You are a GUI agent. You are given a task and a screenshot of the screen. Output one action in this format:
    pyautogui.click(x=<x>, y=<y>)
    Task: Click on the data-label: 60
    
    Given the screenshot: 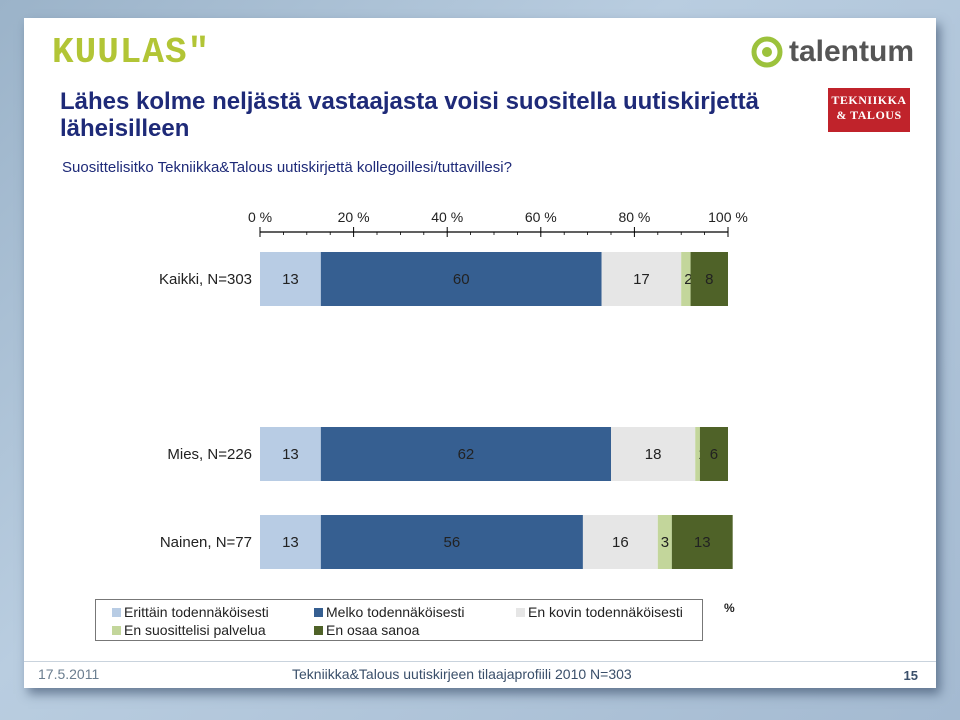 What is the action you would take?
    pyautogui.click(x=461, y=279)
    